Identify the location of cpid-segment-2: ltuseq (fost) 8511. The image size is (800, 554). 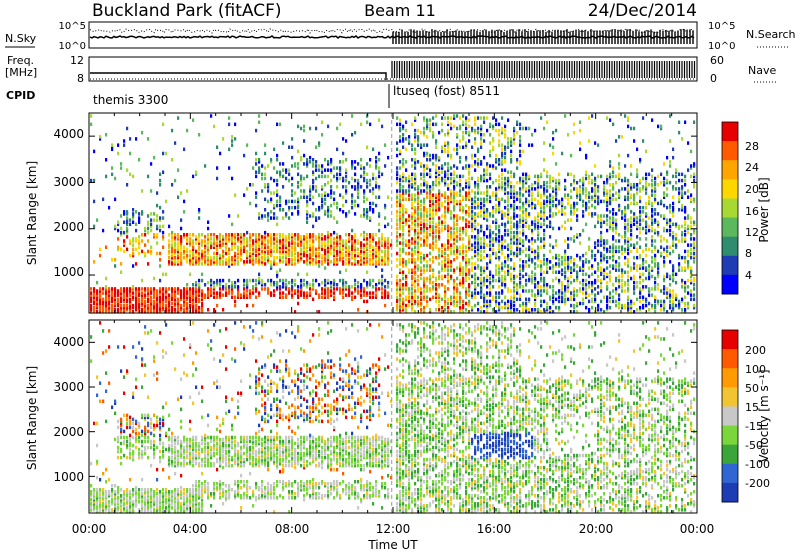
(446, 91).